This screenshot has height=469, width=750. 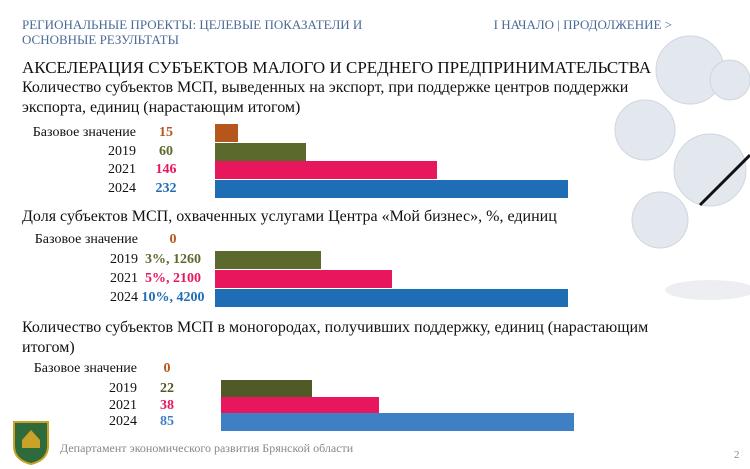 What do you see at coordinates (167, 405) in the screenshot?
I see `value-label: 38` at bounding box center [167, 405].